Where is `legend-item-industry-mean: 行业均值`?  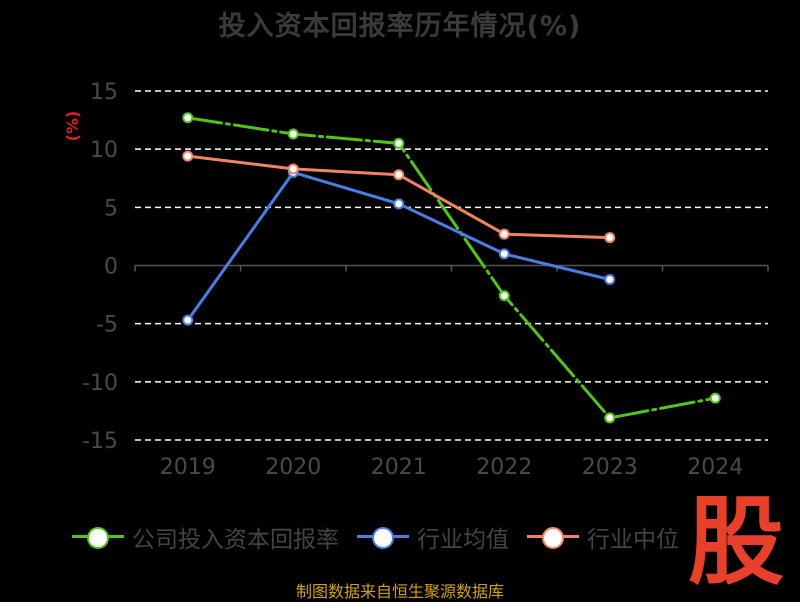
legend-item-industry-mean: 行业均值 is located at coordinates (433, 537).